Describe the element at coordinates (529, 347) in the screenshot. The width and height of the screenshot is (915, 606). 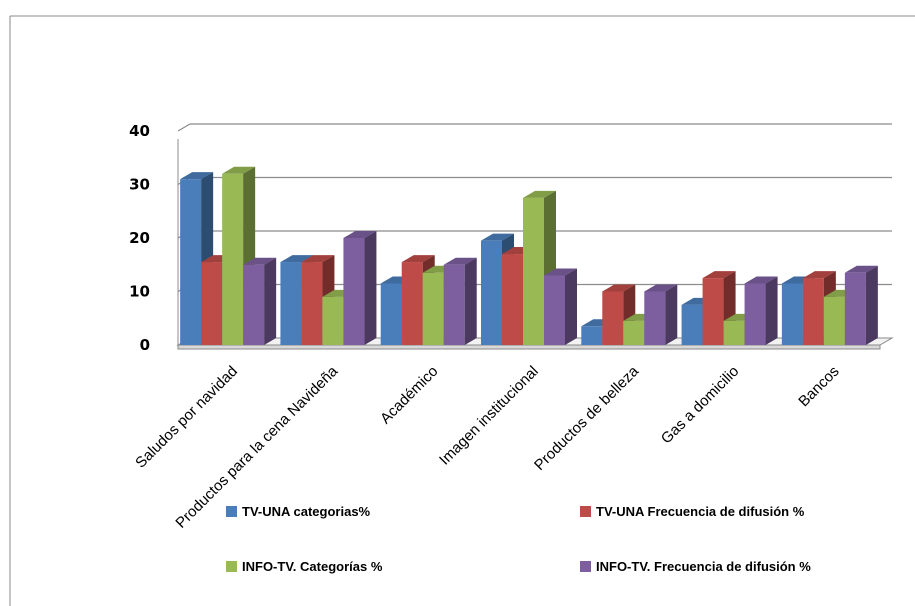
I see `floor-edge` at that location.